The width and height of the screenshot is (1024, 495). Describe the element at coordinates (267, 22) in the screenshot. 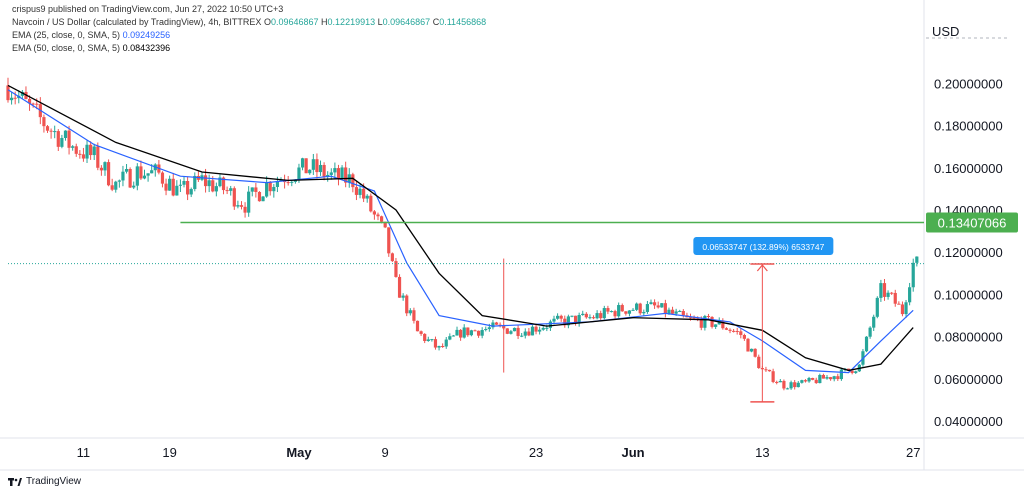

I see `ohlc-open-label: O` at that location.